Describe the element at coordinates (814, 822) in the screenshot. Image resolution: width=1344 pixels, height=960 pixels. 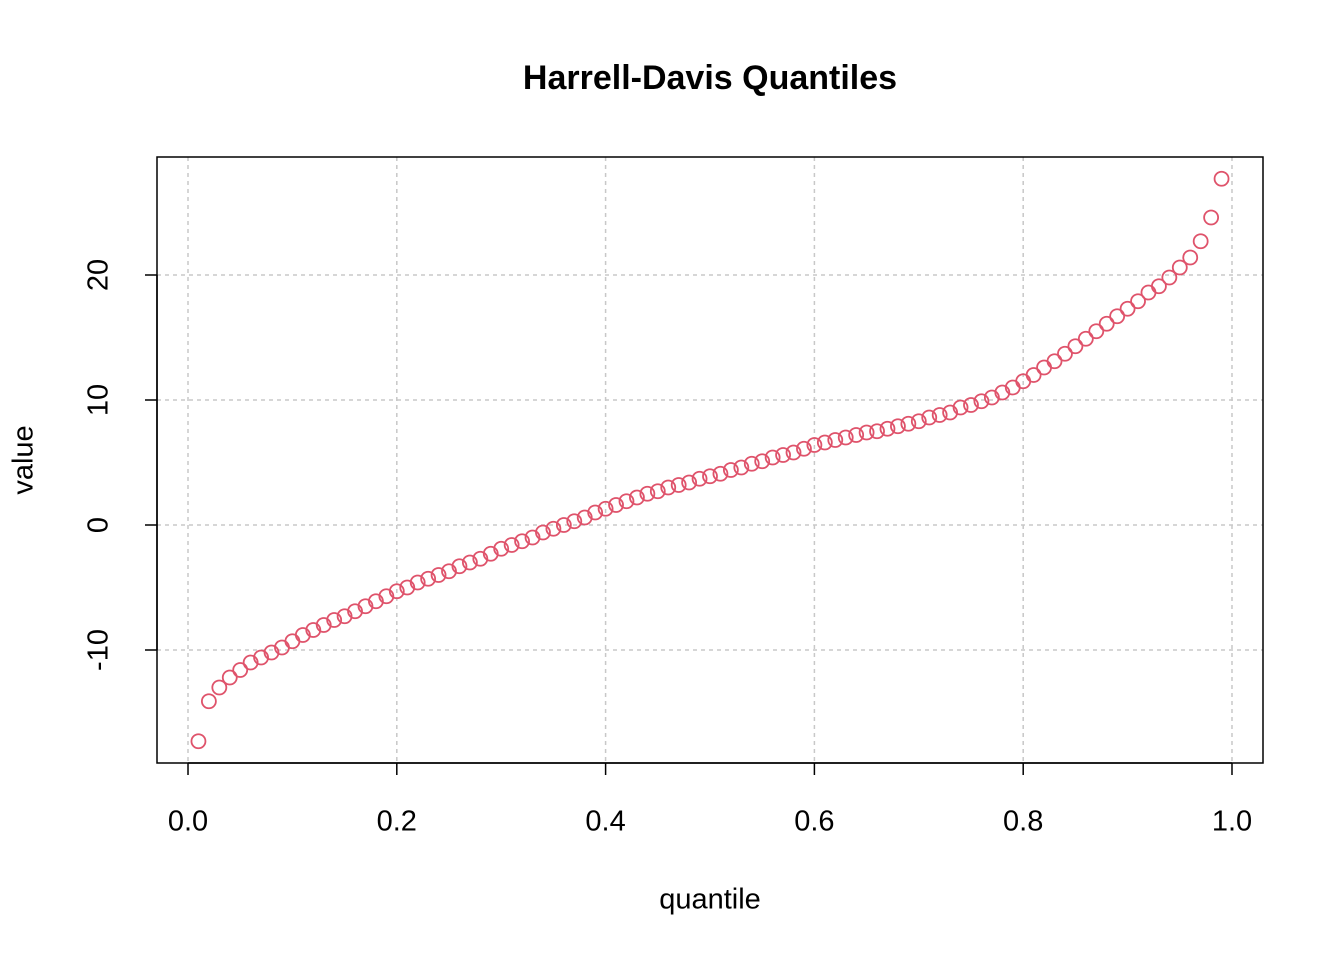
I see `x-tick-label: 0.6` at that location.